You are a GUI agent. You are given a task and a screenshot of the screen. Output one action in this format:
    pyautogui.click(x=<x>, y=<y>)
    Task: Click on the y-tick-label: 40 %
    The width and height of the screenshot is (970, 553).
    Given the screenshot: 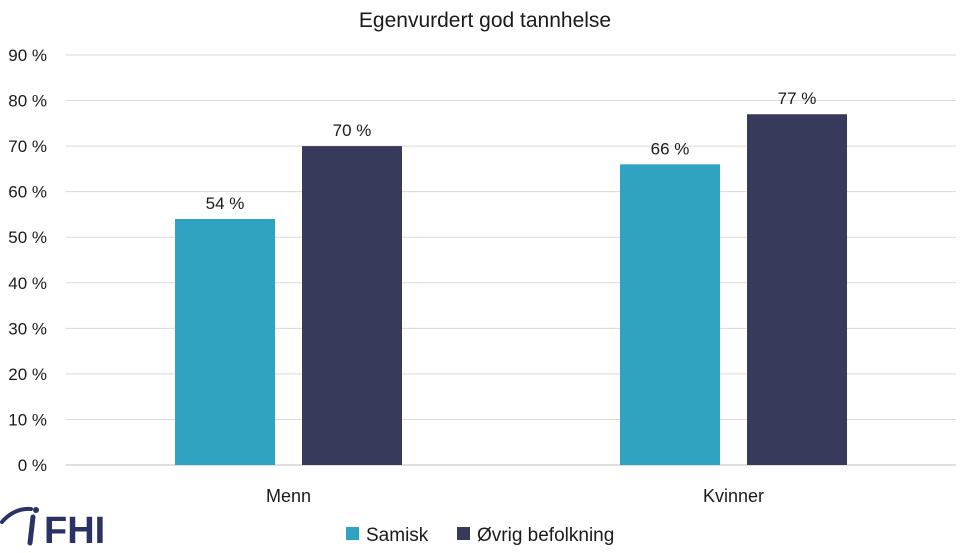 What is the action you would take?
    pyautogui.click(x=27, y=283)
    